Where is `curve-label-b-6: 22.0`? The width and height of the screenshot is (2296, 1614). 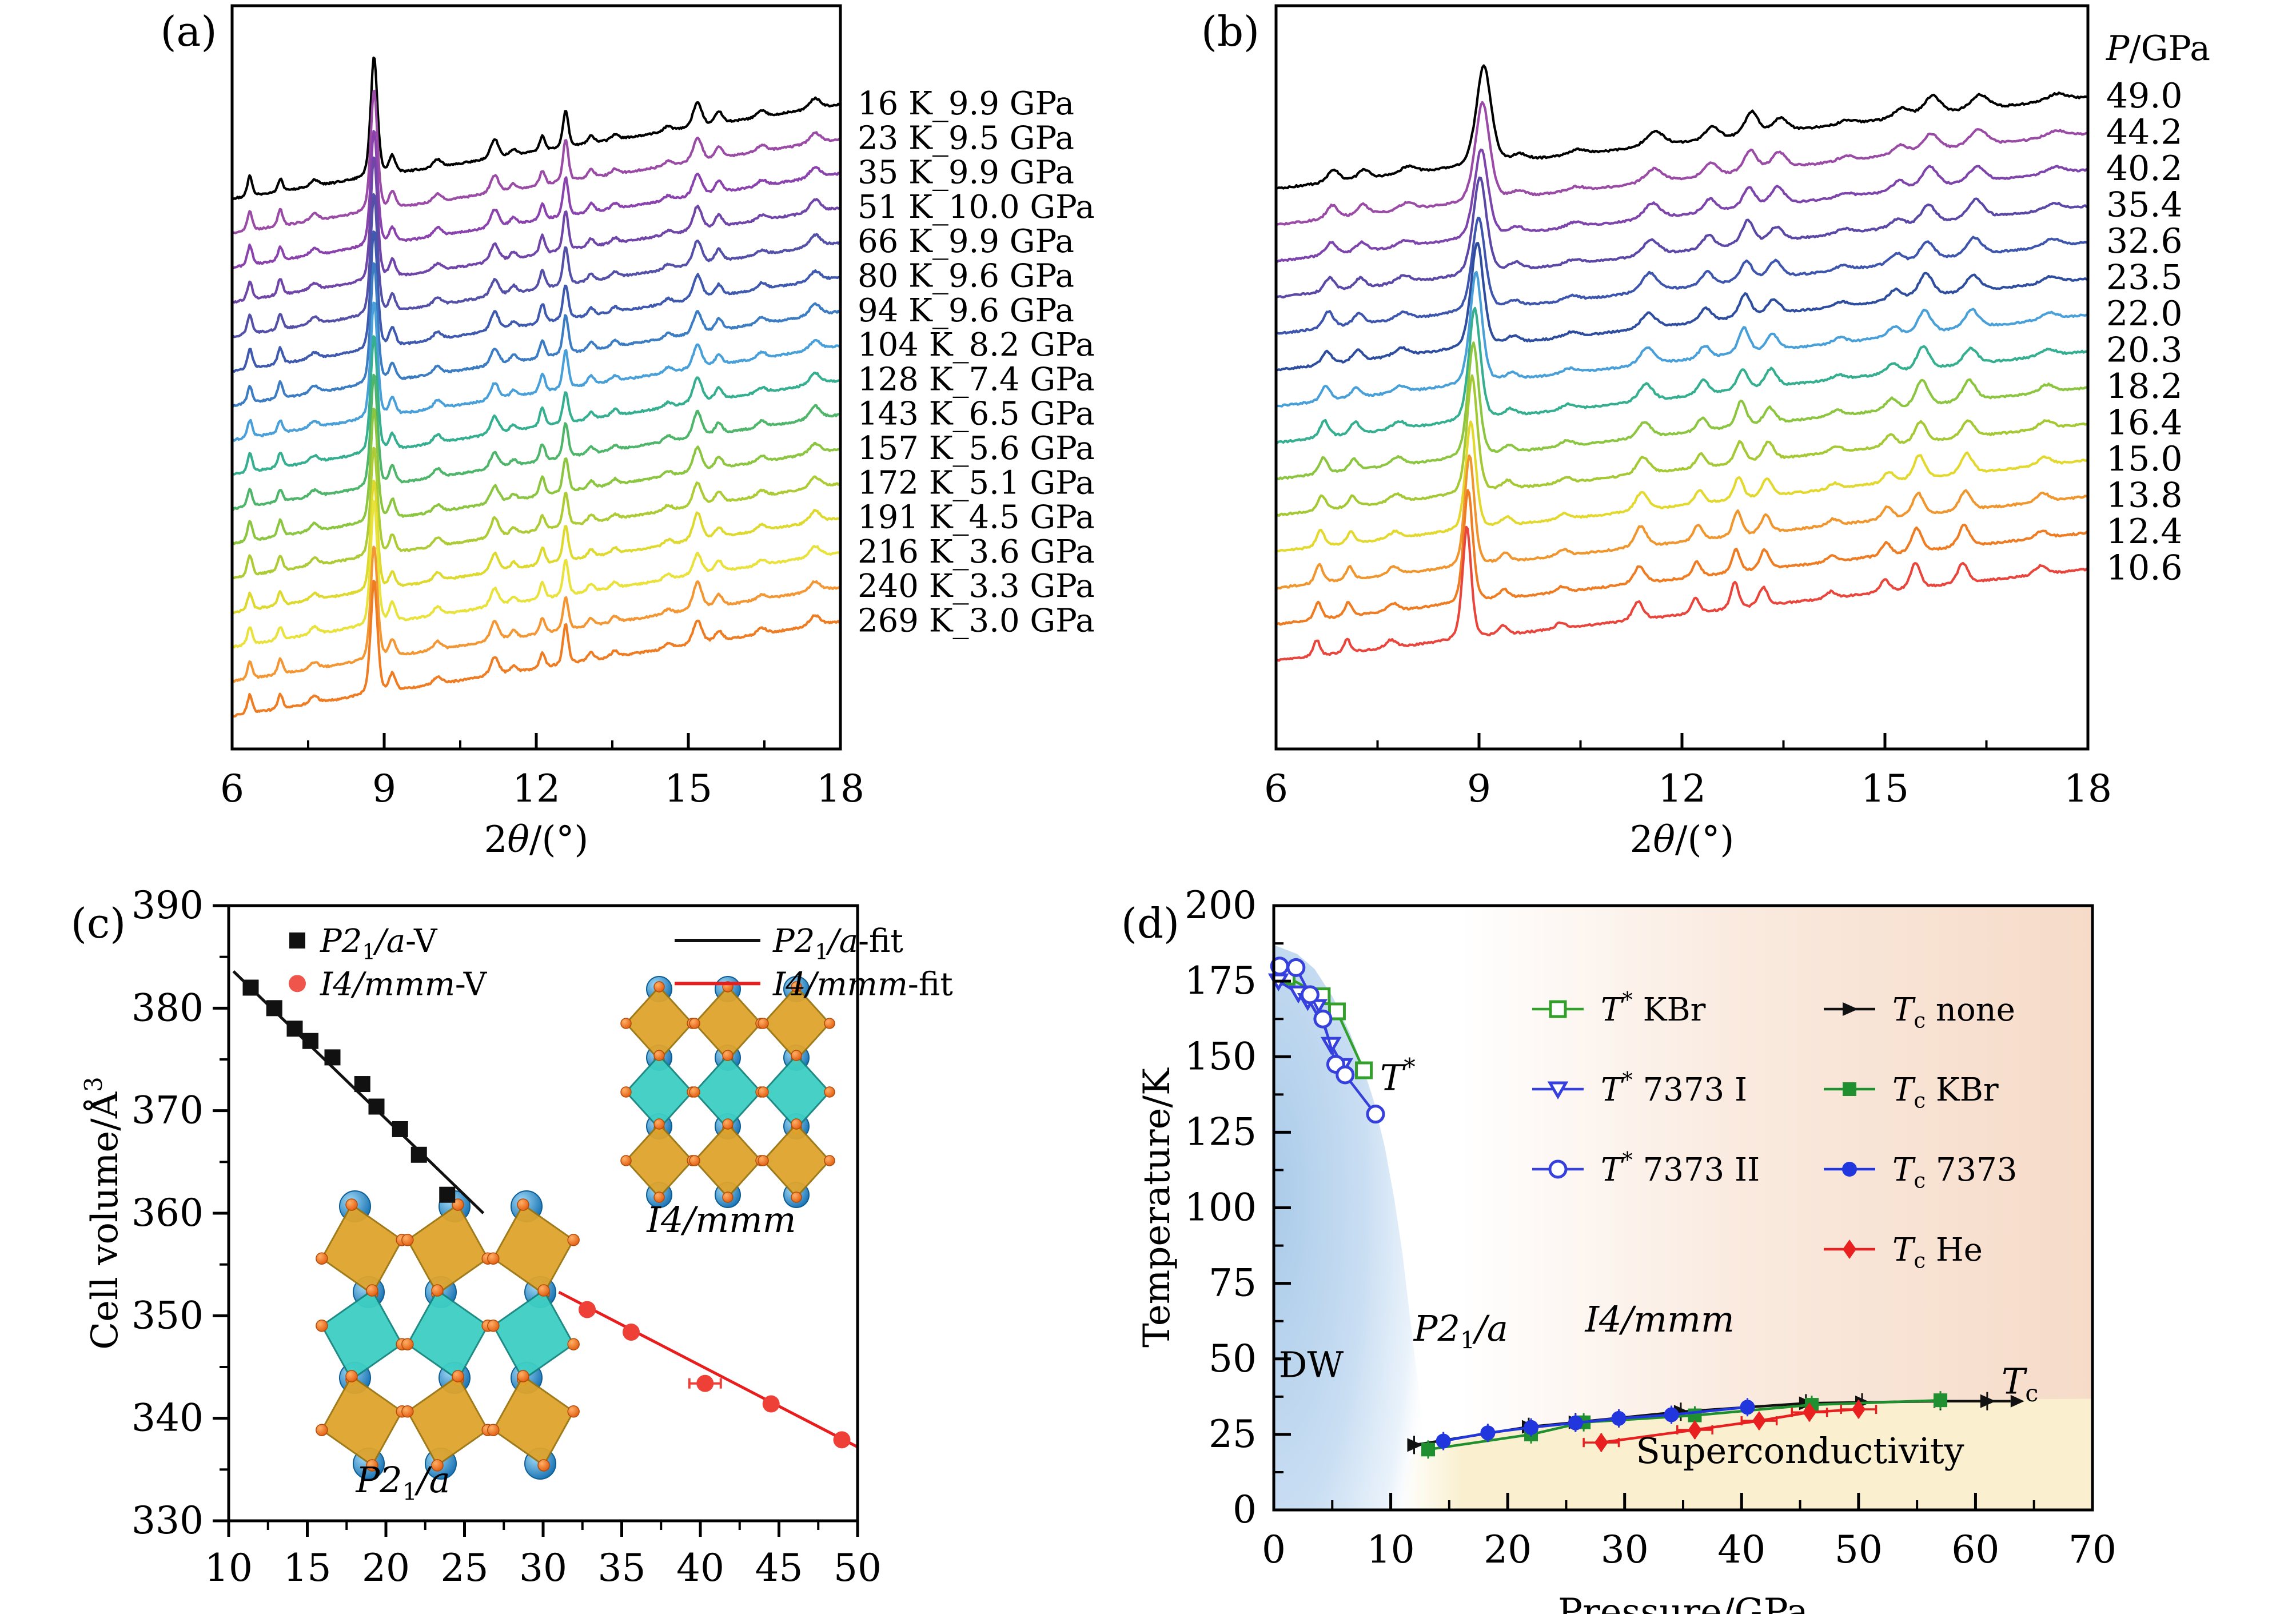
curve-label-b-6: 22.0 is located at coordinates (2145, 314).